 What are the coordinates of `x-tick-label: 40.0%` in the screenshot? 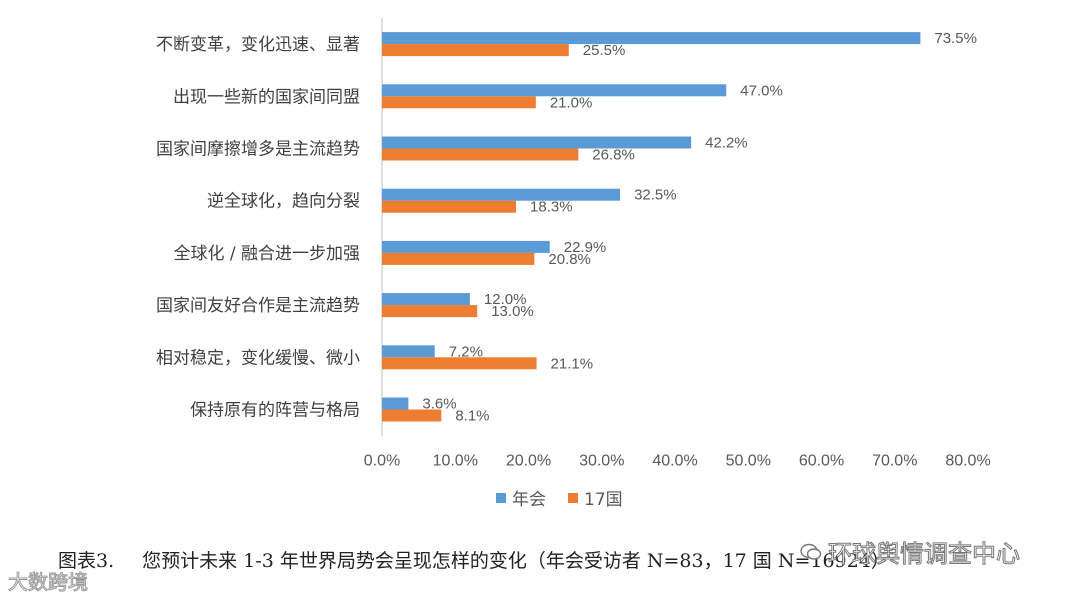 It's located at (674, 461).